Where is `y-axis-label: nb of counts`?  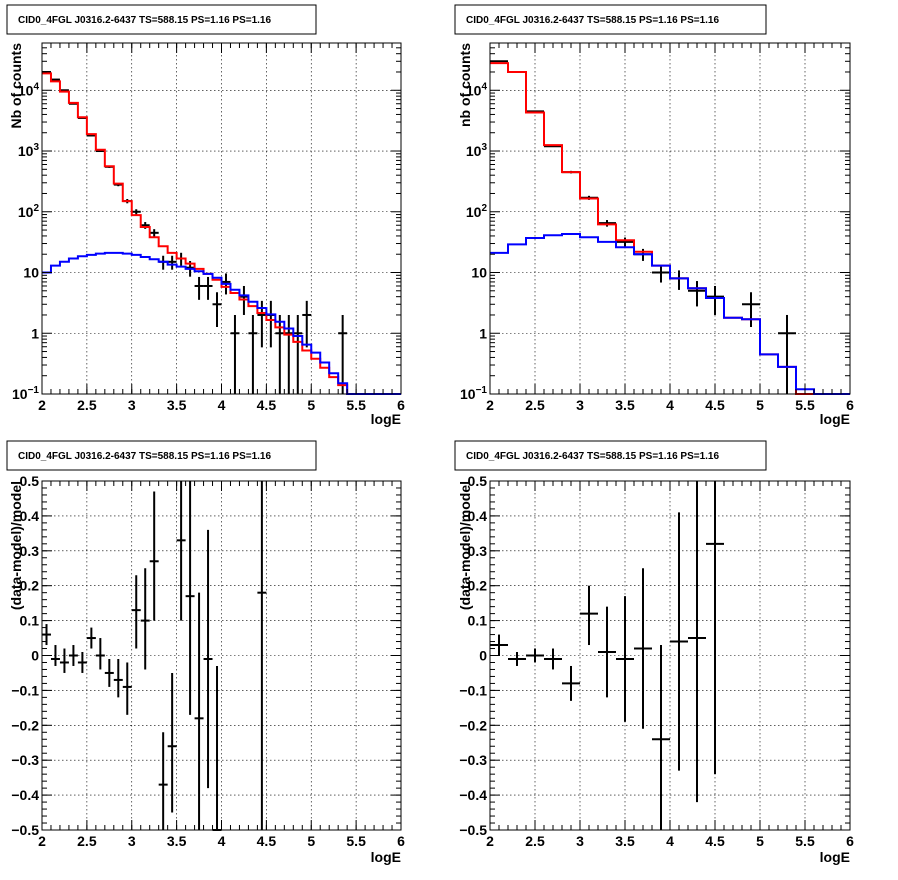
y-axis-label: nb of counts is located at coordinates (465, 85).